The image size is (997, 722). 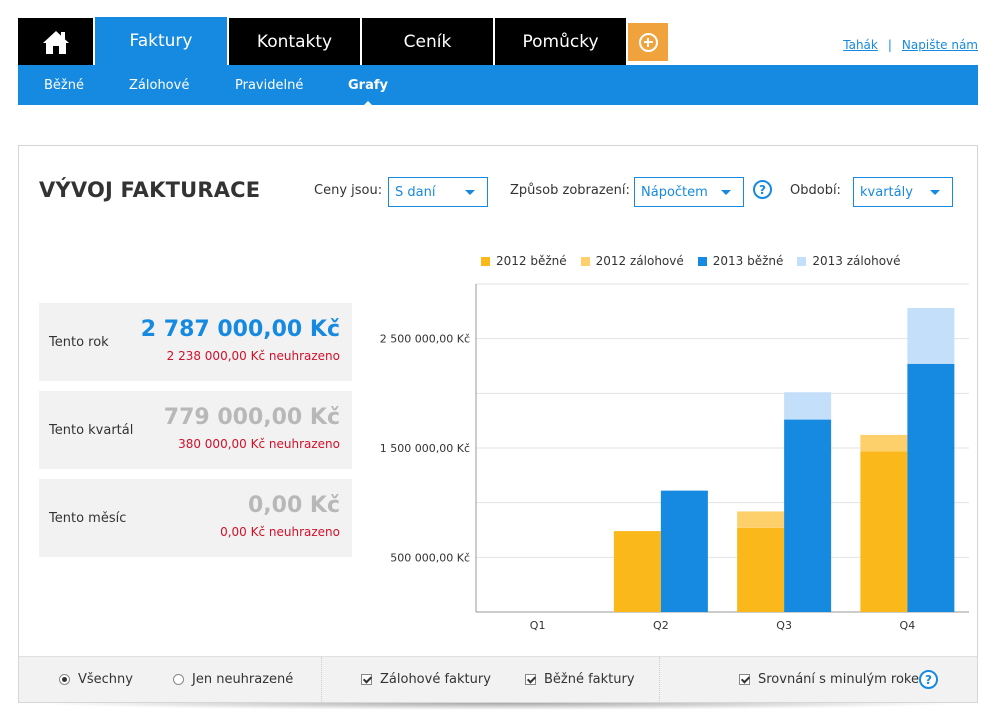 I want to click on filter-advance: Zálohové faktury, so click(x=426, y=679).